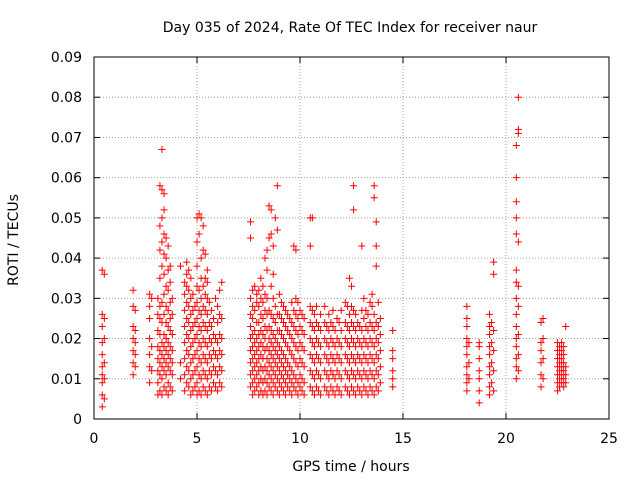 The image size is (640, 480). Describe the element at coordinates (609, 439) in the screenshot. I see `x-tick-label: 25` at that location.